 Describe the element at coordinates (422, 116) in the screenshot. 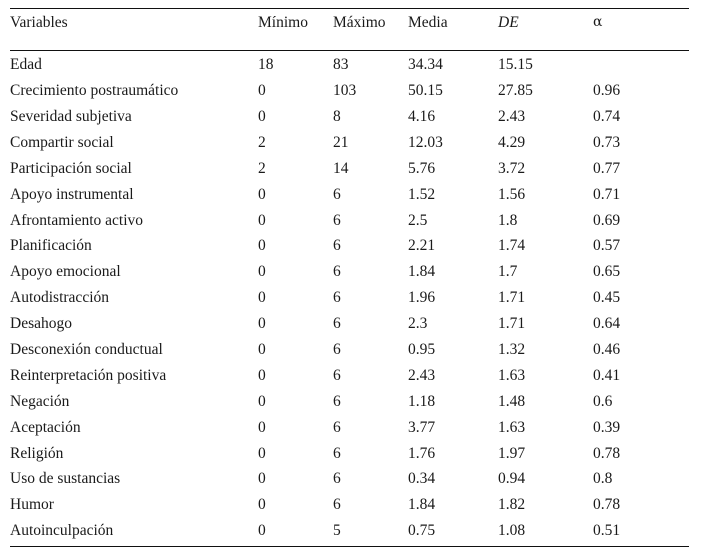

I see `cell-media: 4.16` at that location.